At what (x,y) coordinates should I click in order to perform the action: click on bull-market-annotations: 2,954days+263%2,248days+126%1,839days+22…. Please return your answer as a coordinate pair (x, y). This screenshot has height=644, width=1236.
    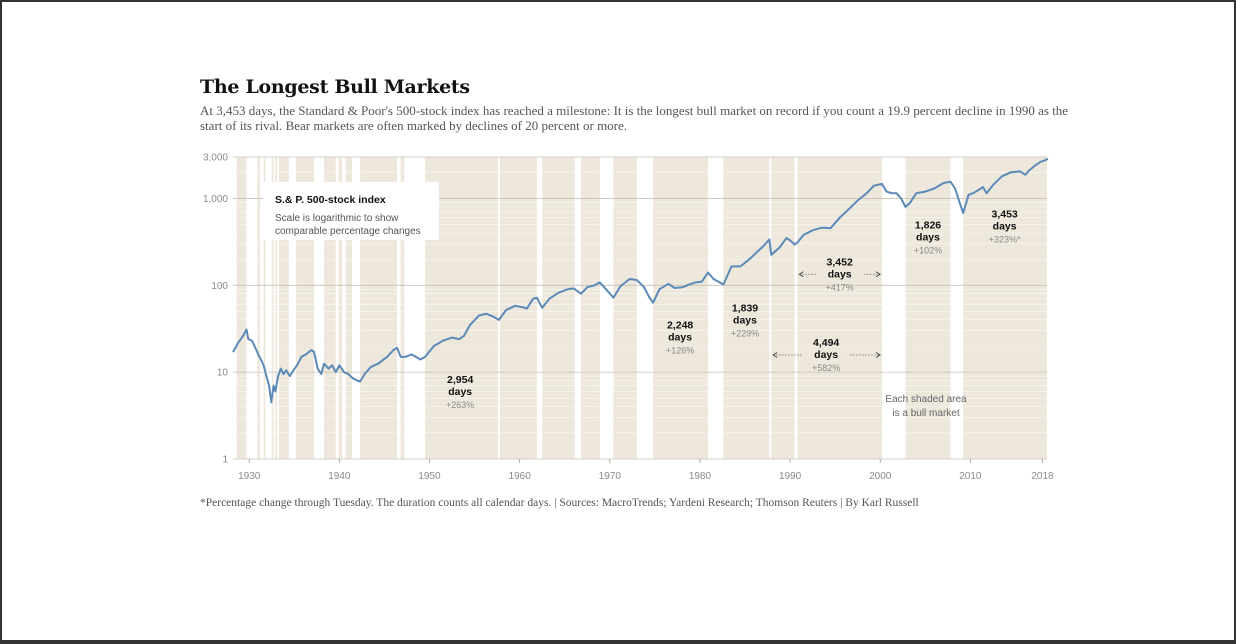
    Looking at the image, I should click on (733, 309).